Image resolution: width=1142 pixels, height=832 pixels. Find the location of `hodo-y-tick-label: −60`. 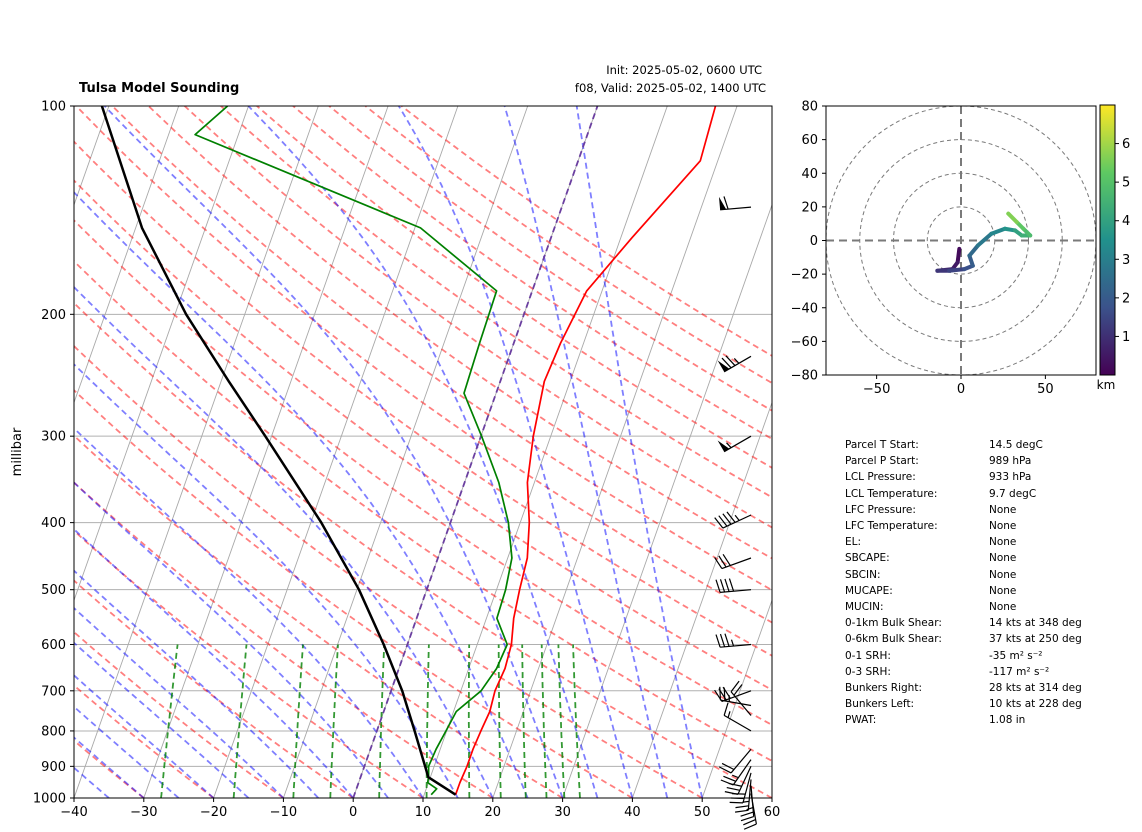

hodo-y-tick-label: −60 is located at coordinates (804, 342).